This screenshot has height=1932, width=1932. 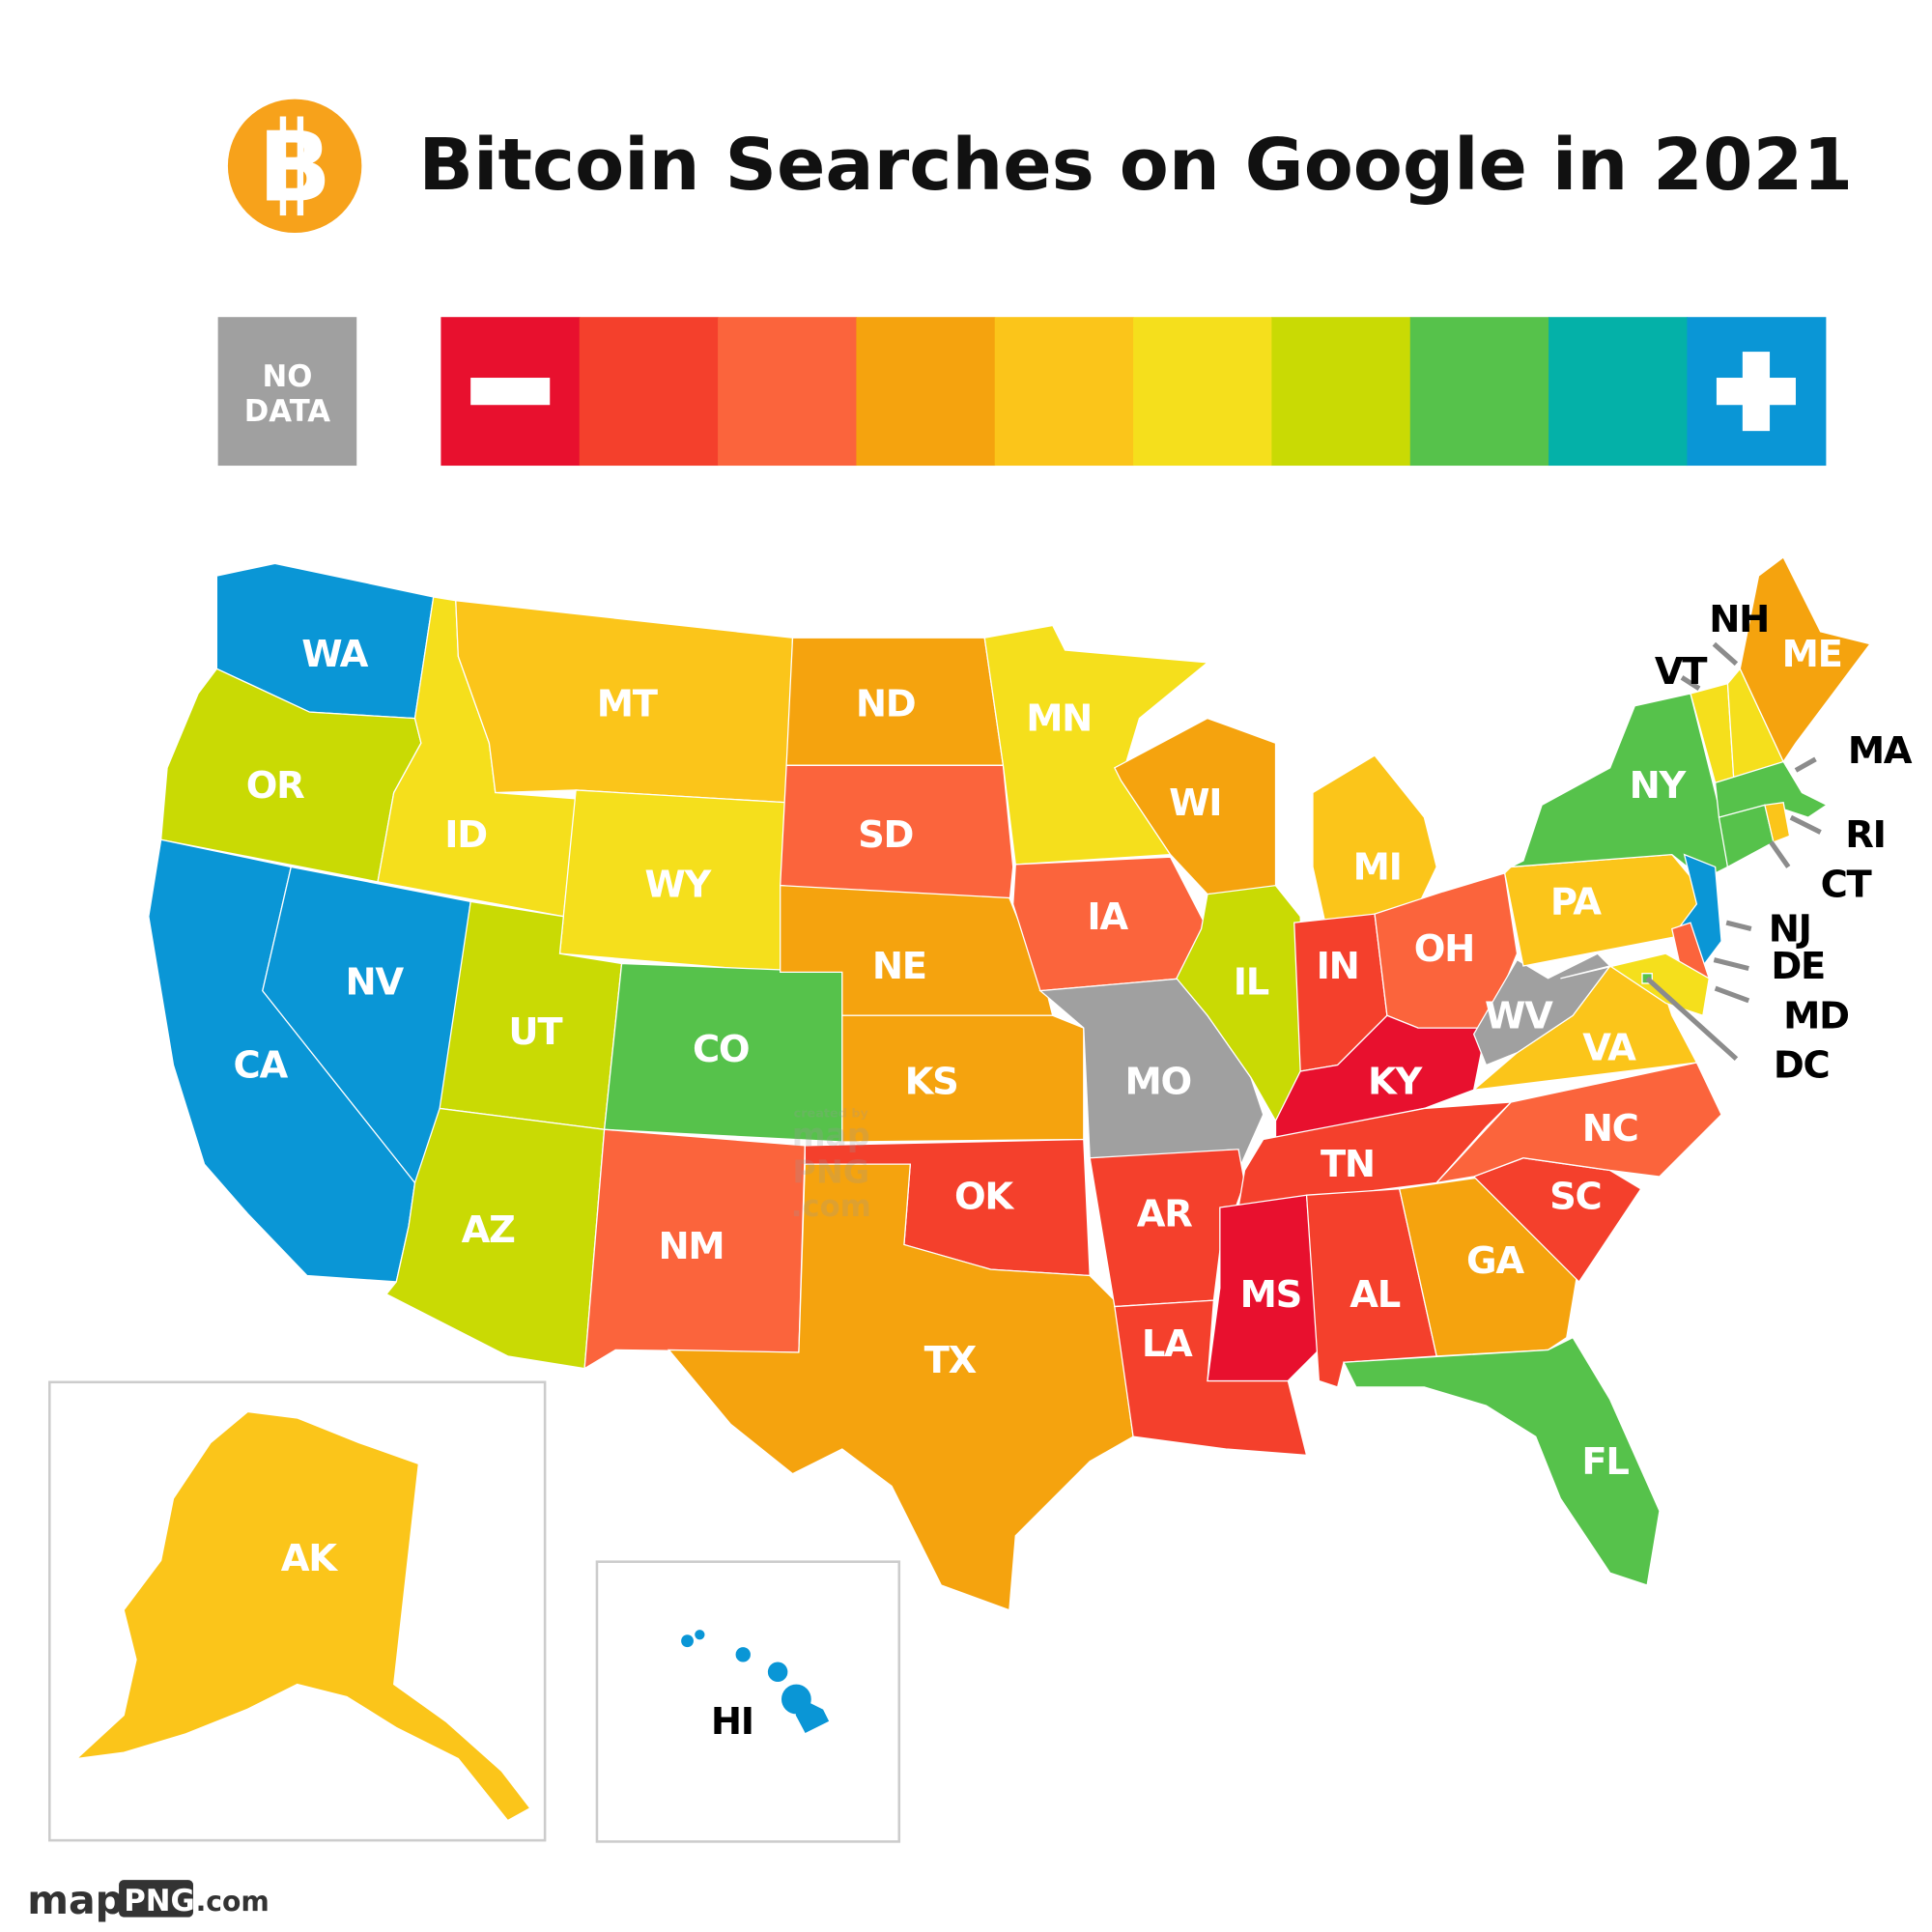 I want to click on state-label-ak: AK, so click(x=309, y=1558).